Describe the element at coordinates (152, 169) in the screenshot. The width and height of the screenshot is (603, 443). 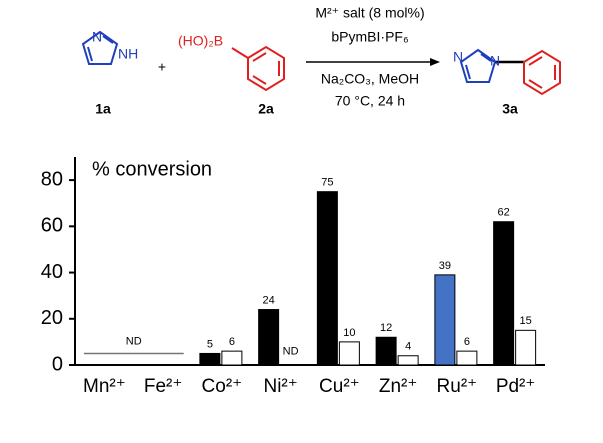
I see `y-axis-label: % conversion` at that location.